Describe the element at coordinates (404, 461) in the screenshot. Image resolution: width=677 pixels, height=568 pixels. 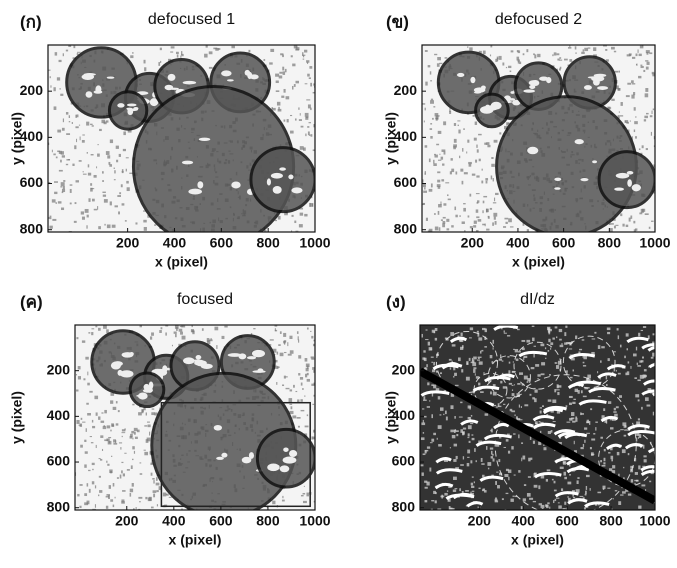
I see `y-tick-label: 600` at that location.